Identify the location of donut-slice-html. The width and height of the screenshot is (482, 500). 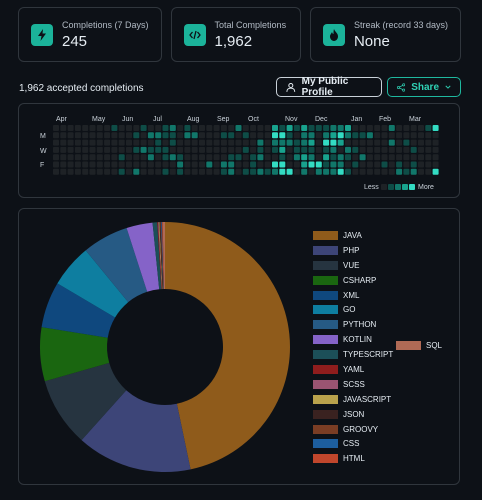
(162, 256).